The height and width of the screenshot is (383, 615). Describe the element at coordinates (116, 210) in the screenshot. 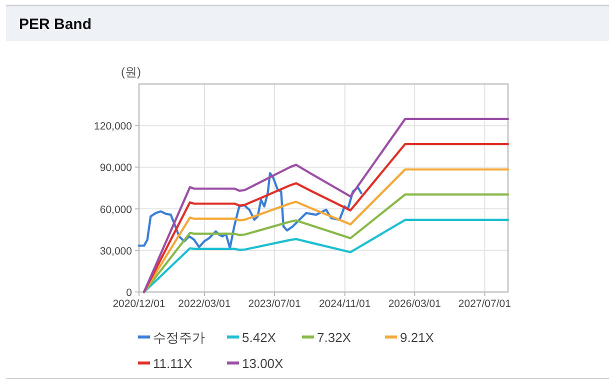

I see `y-tick-label: 60,000` at that location.